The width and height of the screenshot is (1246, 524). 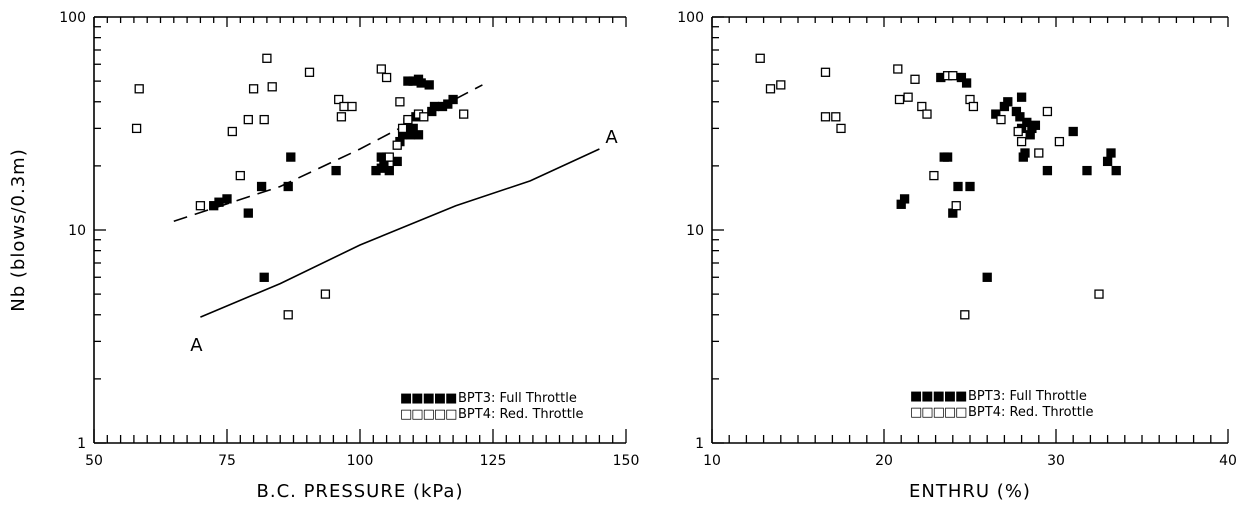 What do you see at coordinates (611, 137) in the screenshot?
I see `line-a-end-label: A` at bounding box center [611, 137].